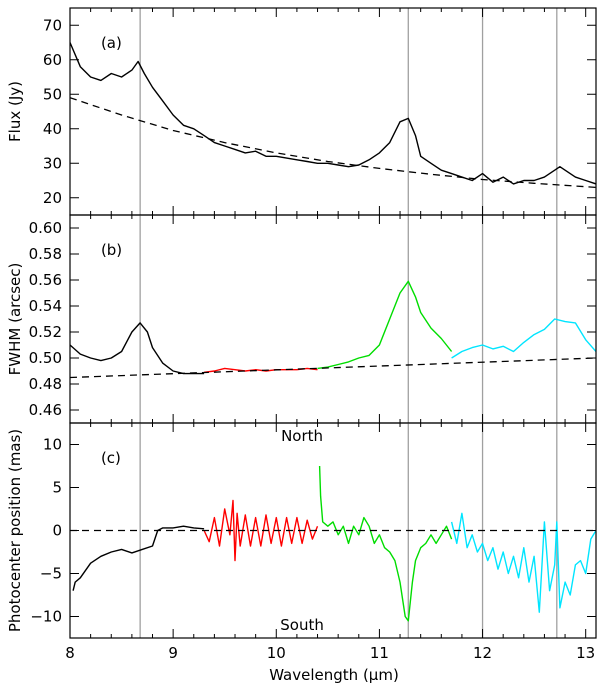  What do you see at coordinates (302, 436) in the screenshot?
I see `annotation-label: North` at bounding box center [302, 436].